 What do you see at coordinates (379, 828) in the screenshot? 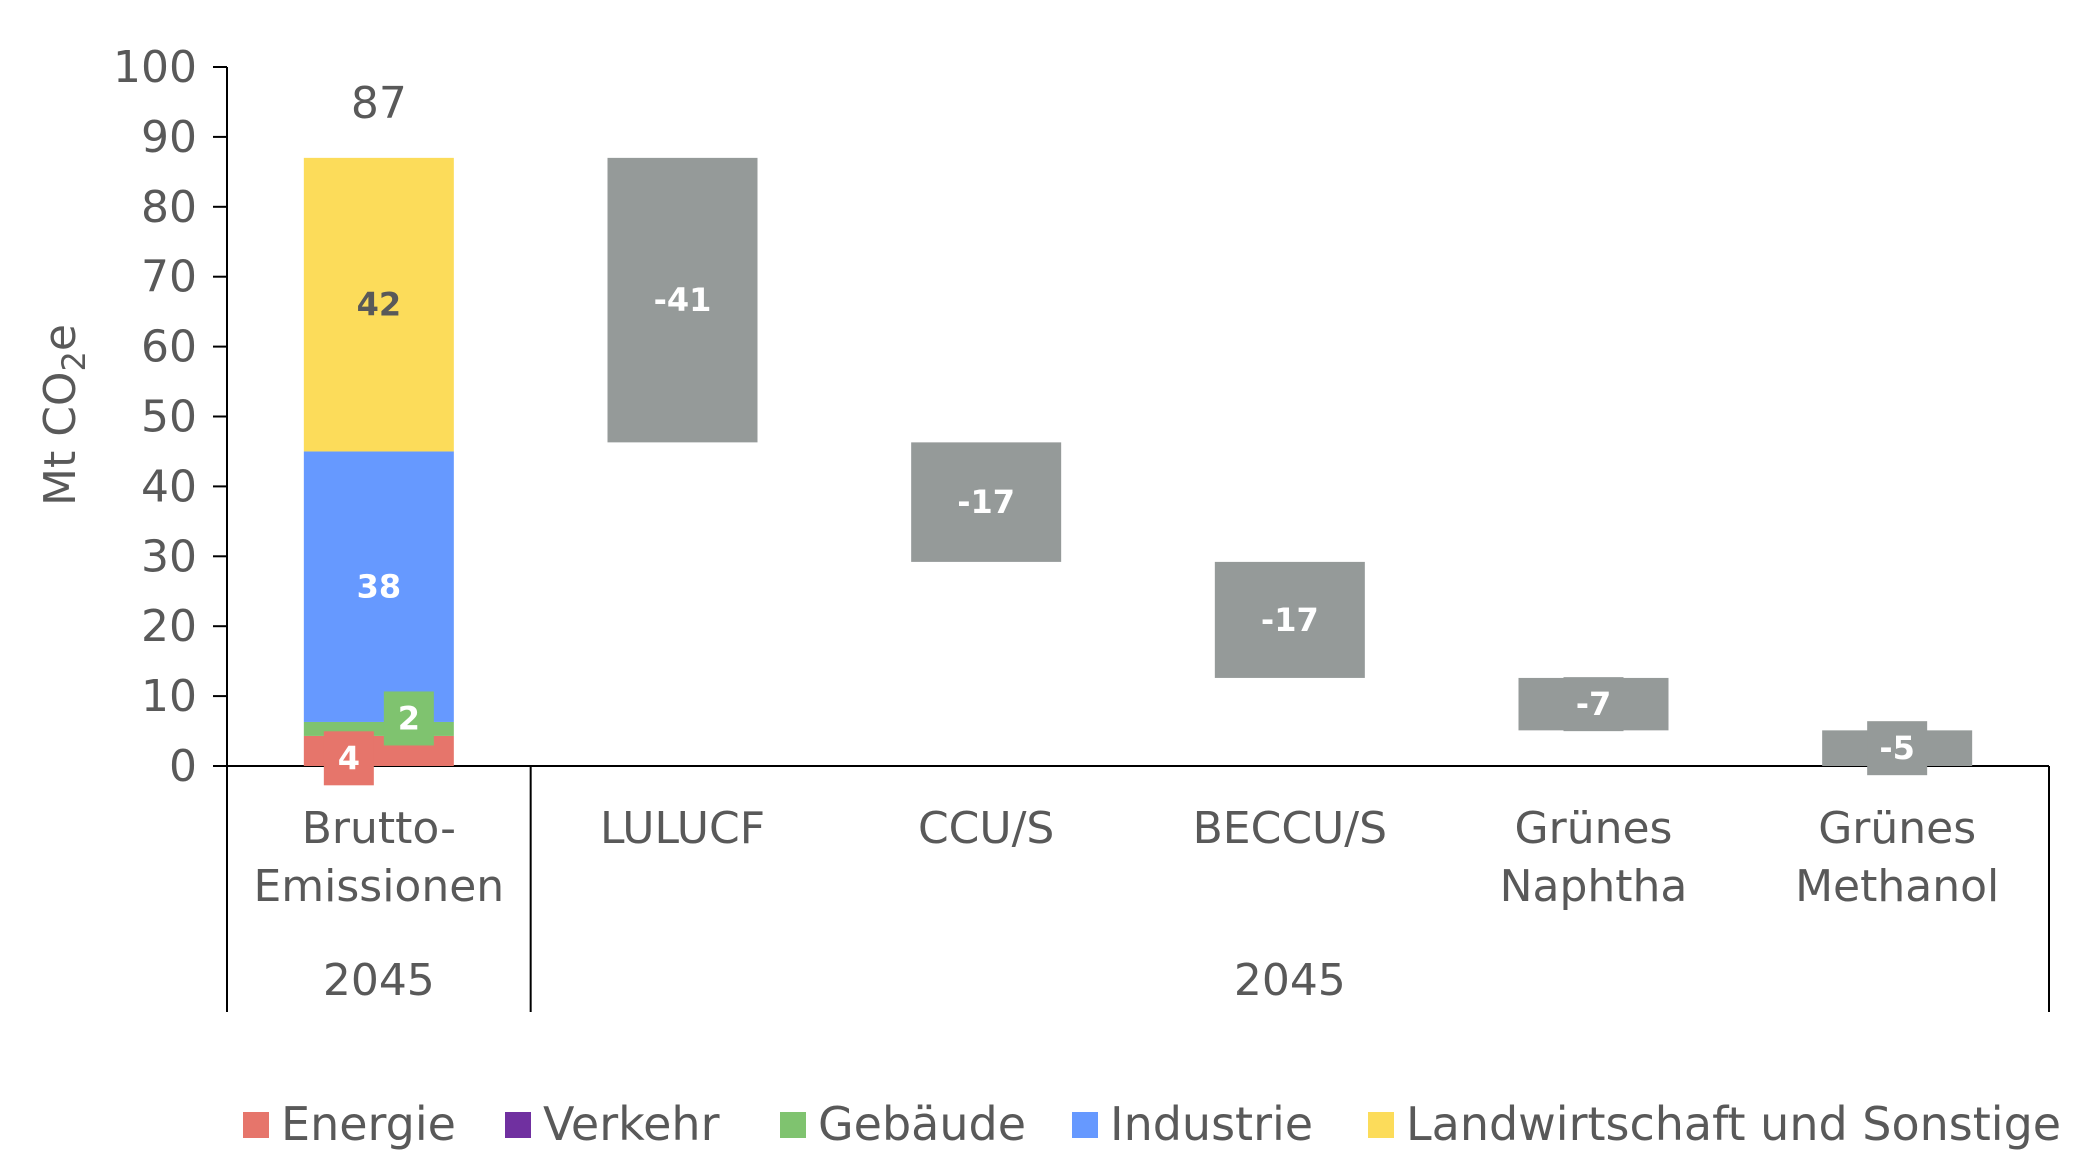
I see `category-label: Brutto-` at bounding box center [379, 828].